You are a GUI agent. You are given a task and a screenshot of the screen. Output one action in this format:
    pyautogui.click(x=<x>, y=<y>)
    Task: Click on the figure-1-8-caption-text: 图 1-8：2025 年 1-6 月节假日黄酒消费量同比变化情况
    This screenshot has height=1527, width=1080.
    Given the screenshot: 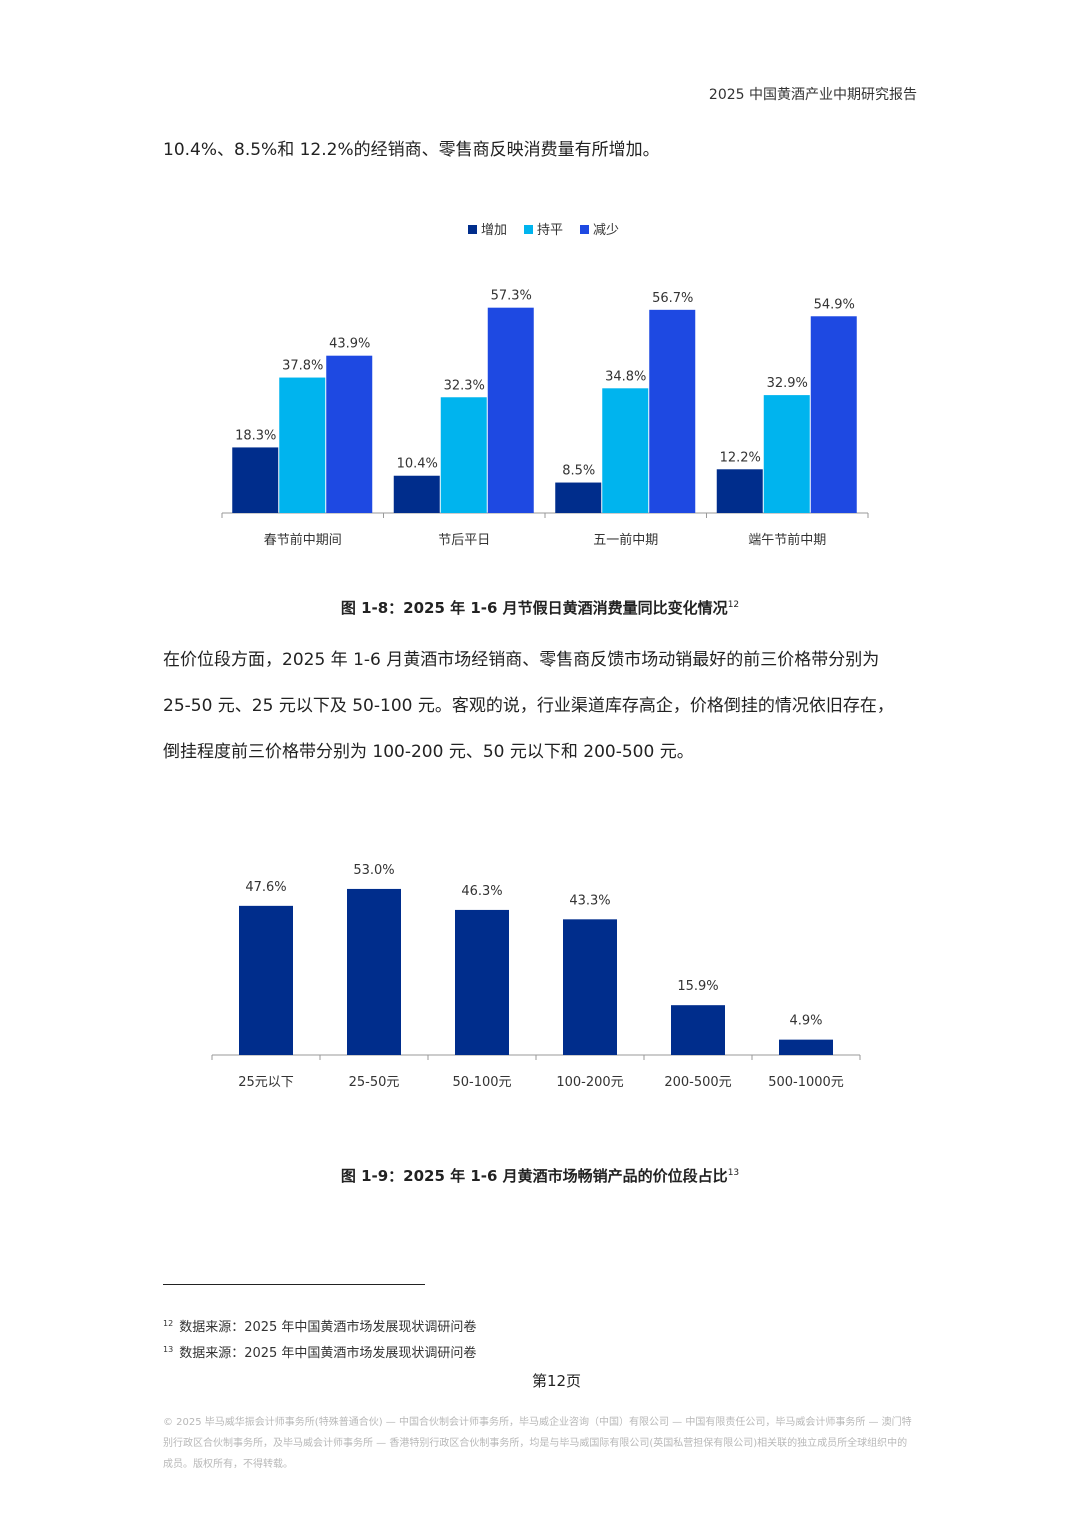 What is the action you would take?
    pyautogui.click(x=534, y=608)
    